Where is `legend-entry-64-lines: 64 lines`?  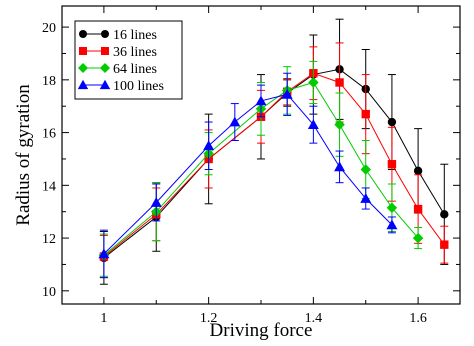 legend-entry-64-lines: 64 lines is located at coordinates (117, 69).